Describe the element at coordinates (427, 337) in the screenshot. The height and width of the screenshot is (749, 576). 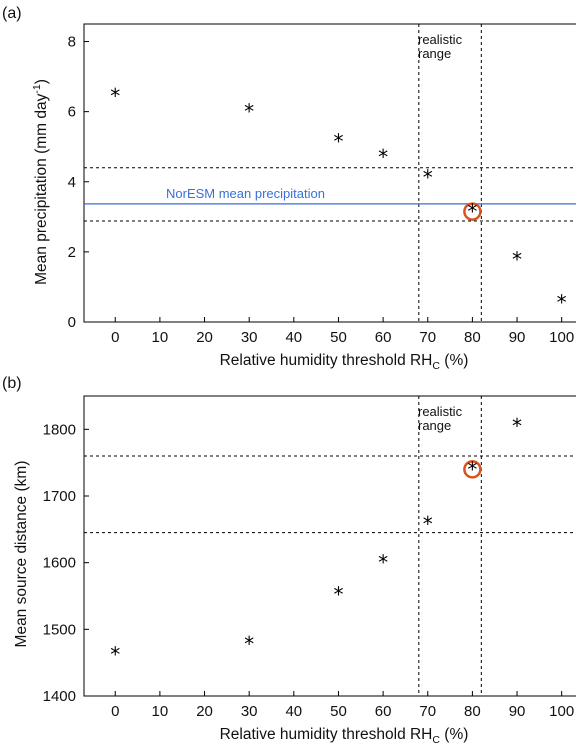
I see `panel-a-x-tick-label: 70` at that location.